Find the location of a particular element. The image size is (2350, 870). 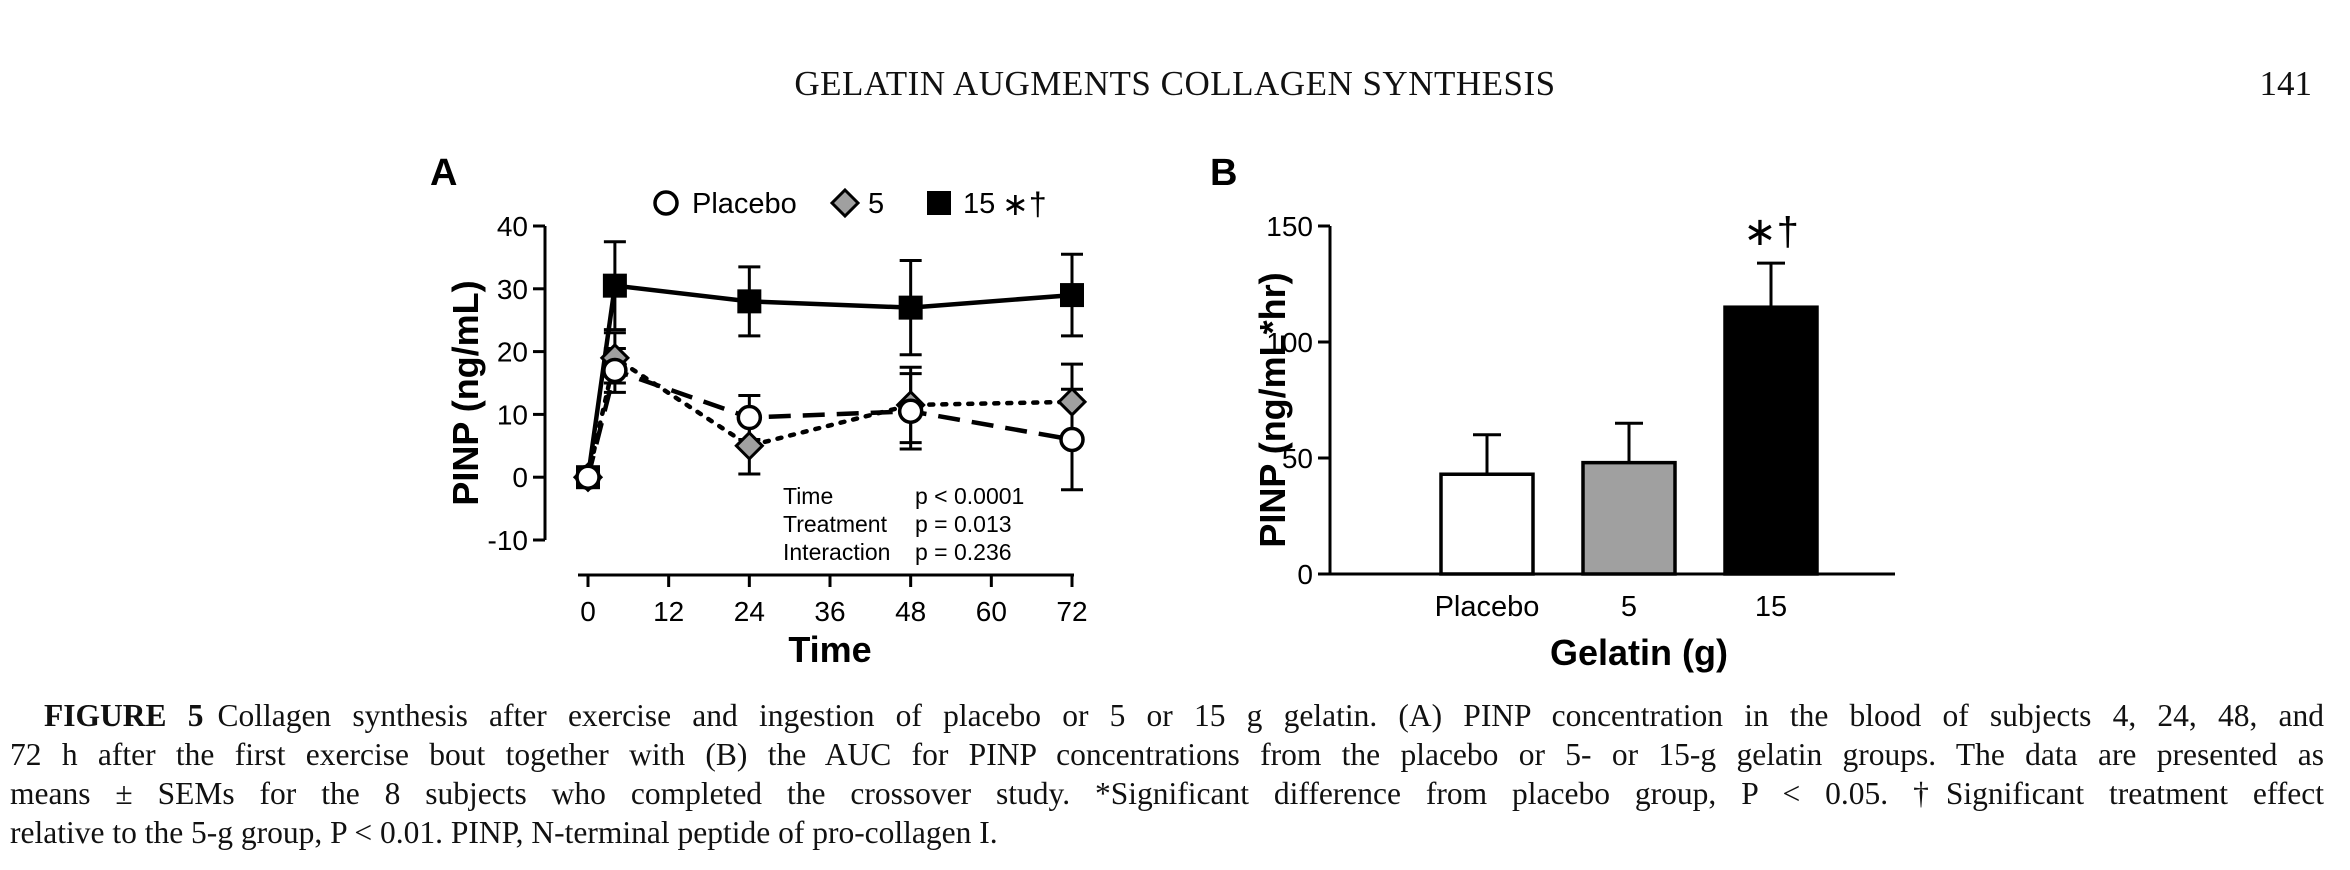

stats-value: p < 0.0001 is located at coordinates (969, 496).